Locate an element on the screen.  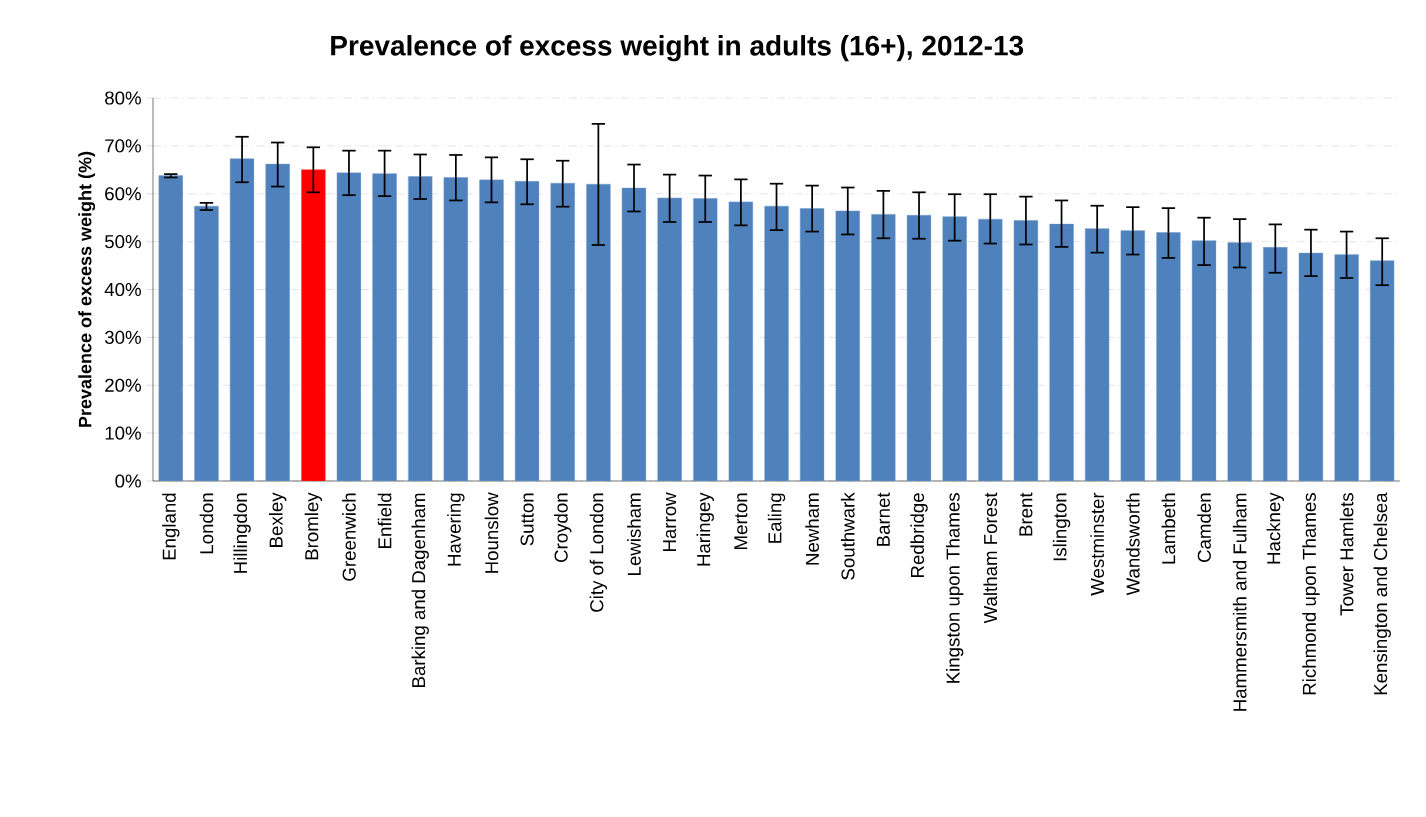
y-tick-label: 20% is located at coordinates (123, 385).